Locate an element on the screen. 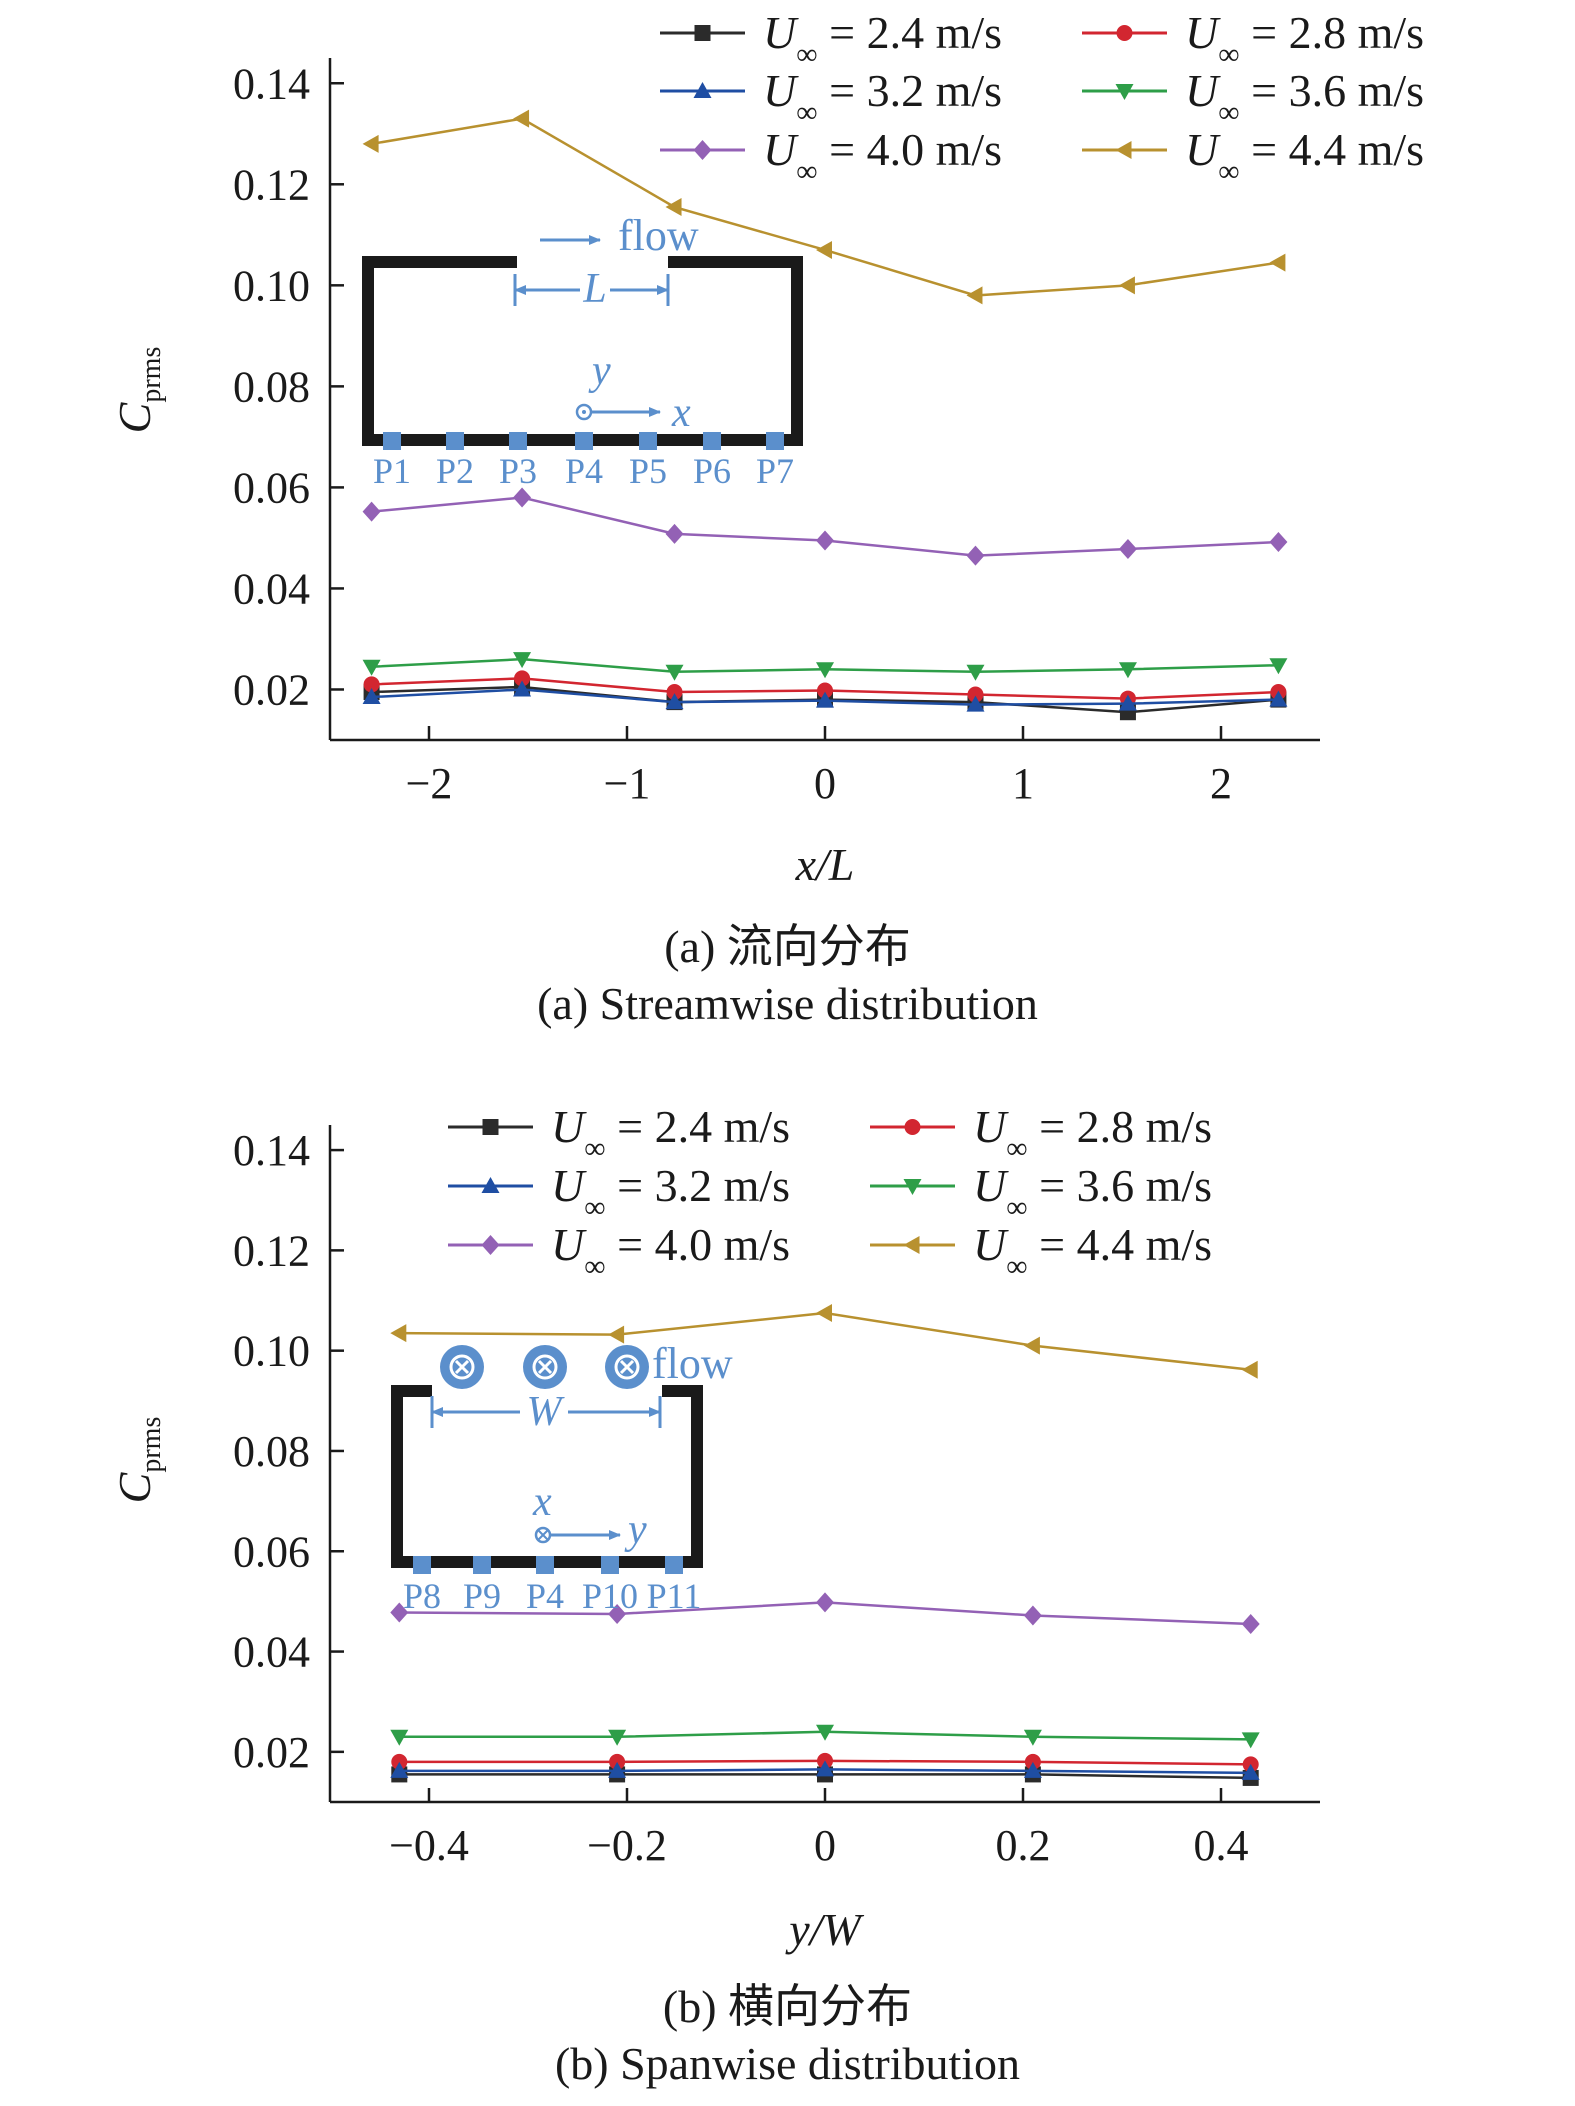 The width and height of the screenshot is (1575, 2106). legend-label: U∞ = 3.2 m/s is located at coordinates (670, 1192).